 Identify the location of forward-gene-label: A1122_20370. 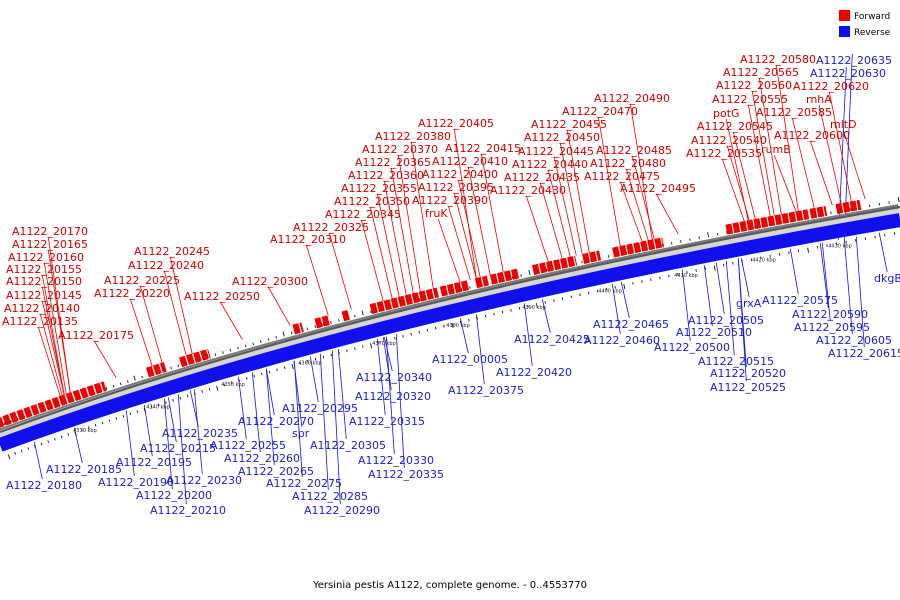
(400, 149).